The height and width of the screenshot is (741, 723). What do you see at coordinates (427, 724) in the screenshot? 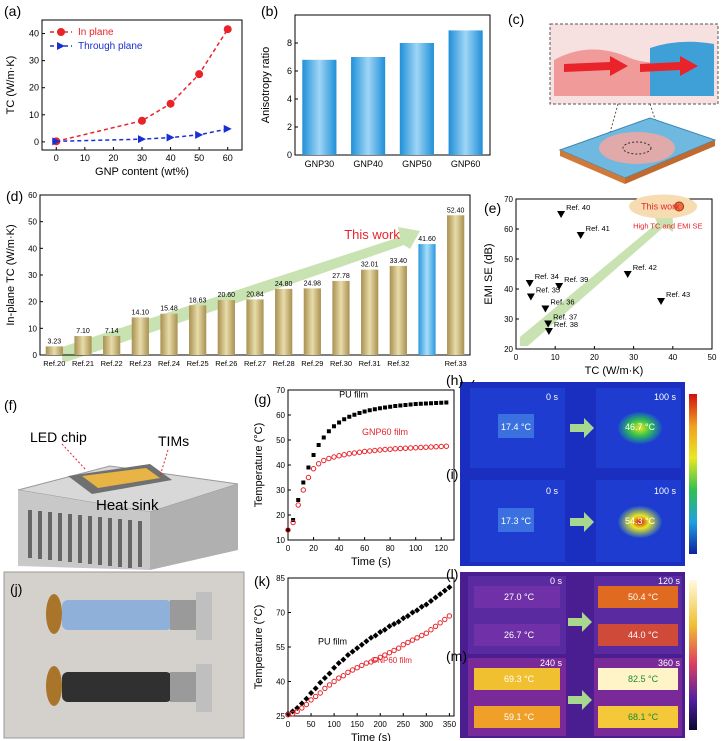
I see `x-tick-label: 300` at bounding box center [427, 724].